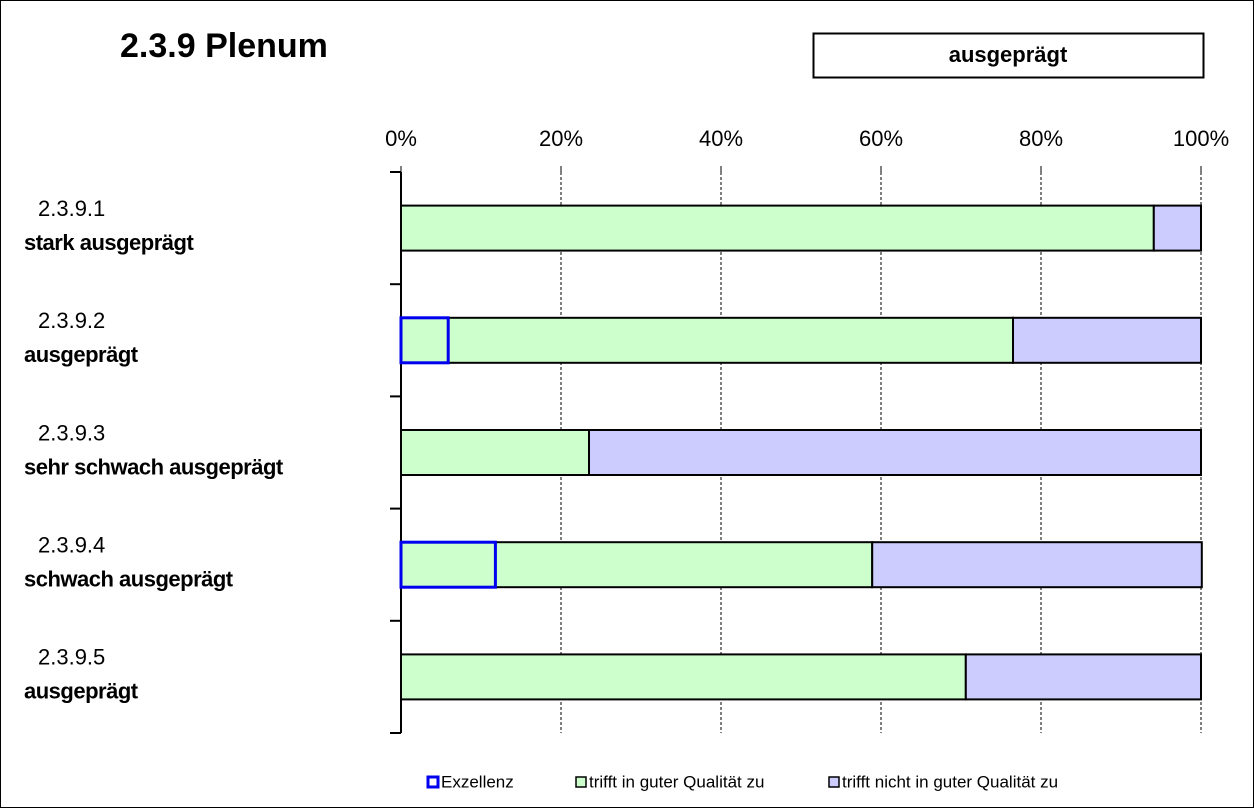  I want to click on category-label: 2.3.9.1, so click(71, 208).